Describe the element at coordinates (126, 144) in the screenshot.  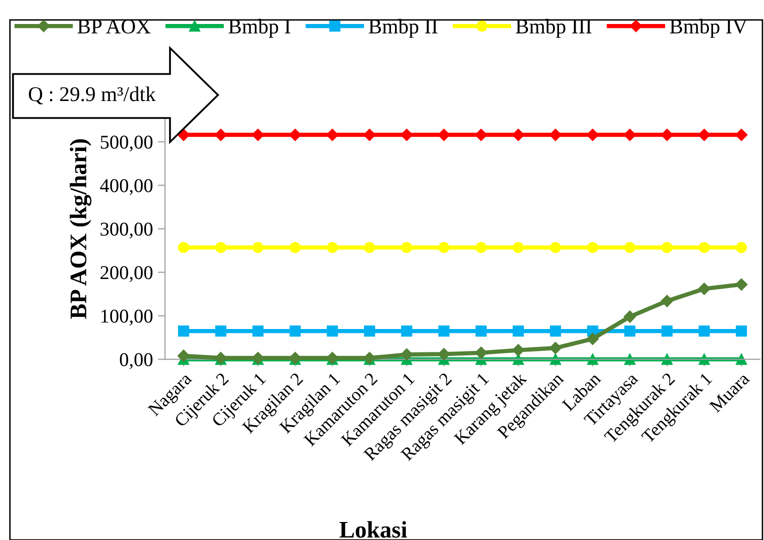
I see `y-tick-label: 500,00` at that location.